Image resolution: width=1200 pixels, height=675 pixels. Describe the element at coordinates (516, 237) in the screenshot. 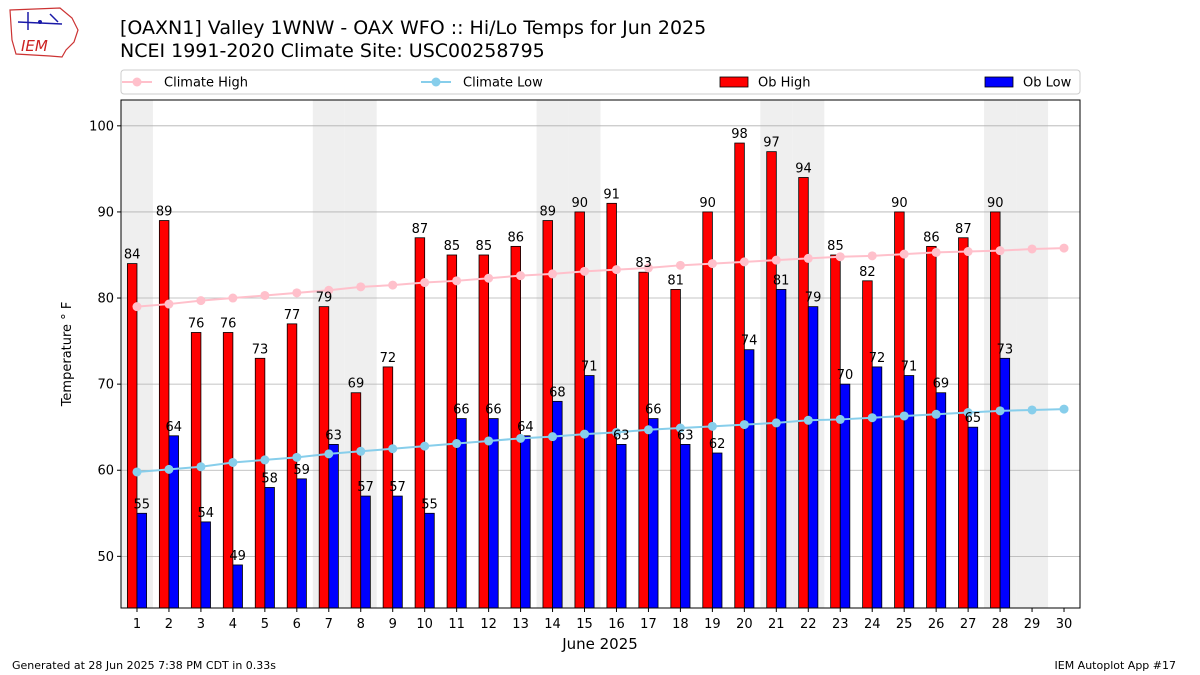

I see `ob-high-label-13: 86` at that location.